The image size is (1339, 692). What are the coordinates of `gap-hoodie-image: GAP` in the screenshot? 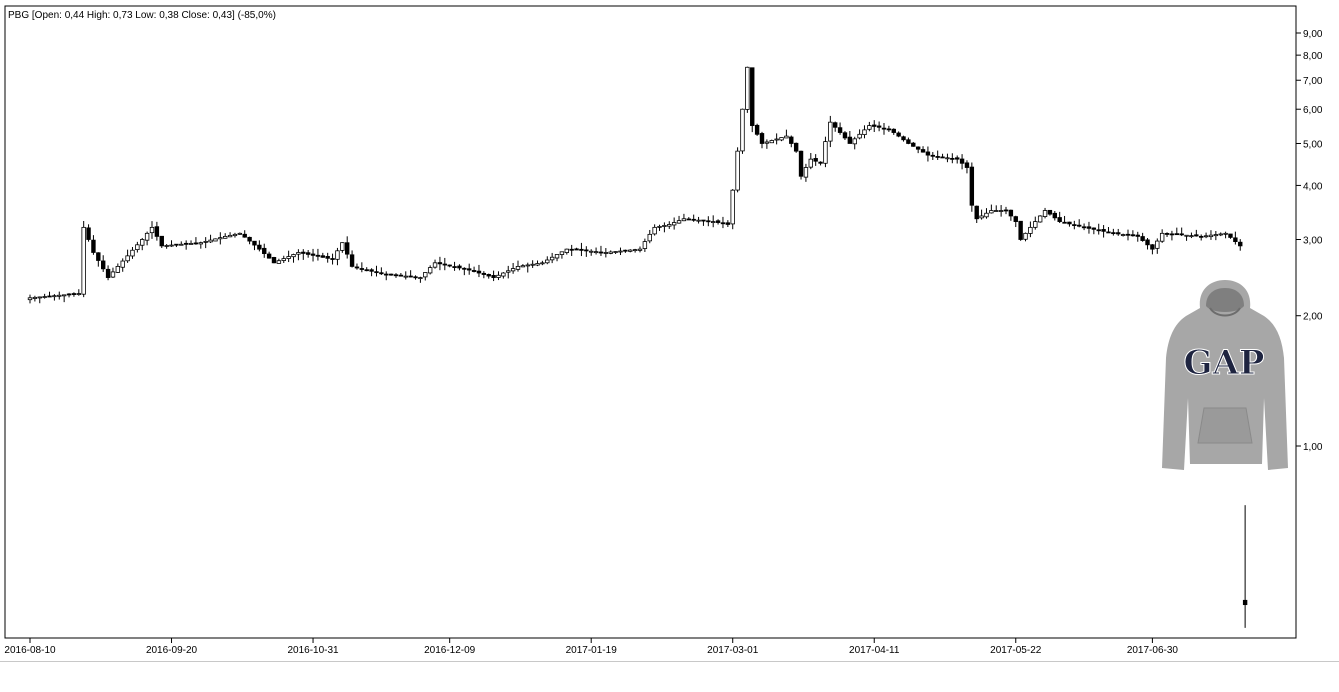 It's located at (1225, 375).